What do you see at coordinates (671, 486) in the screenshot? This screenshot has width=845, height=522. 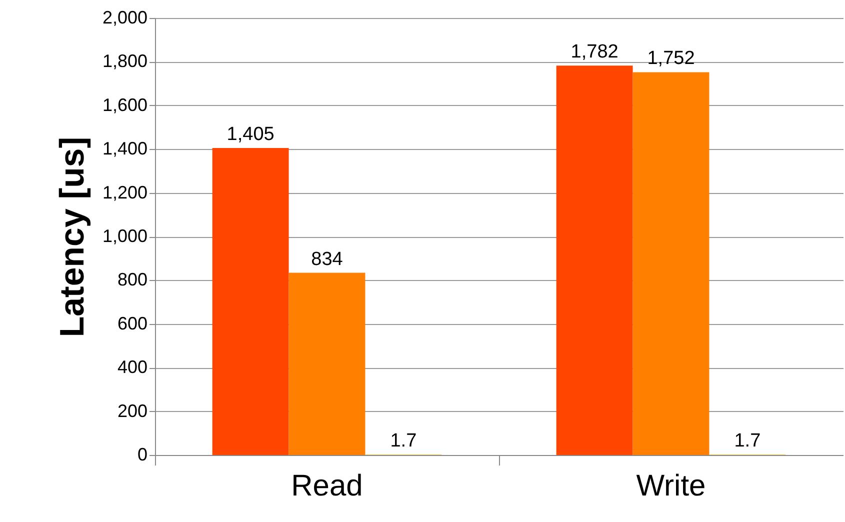 I see `x-tick-label: Write` at bounding box center [671, 486].